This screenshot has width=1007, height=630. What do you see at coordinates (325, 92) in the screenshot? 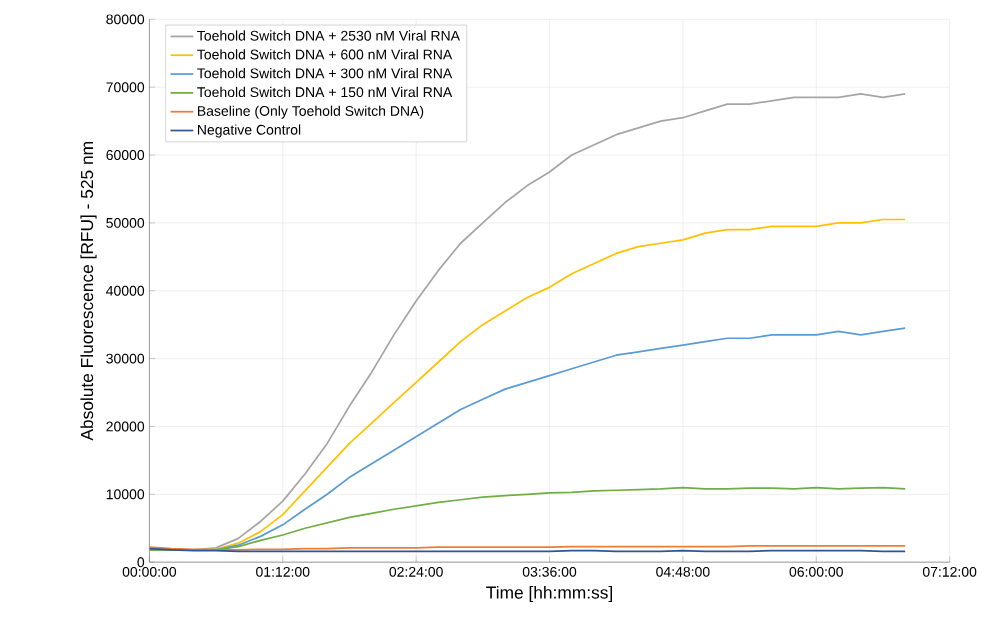
I see `legend-label: Toehold Switch DNA + 150 nM Viral RNA` at bounding box center [325, 92].